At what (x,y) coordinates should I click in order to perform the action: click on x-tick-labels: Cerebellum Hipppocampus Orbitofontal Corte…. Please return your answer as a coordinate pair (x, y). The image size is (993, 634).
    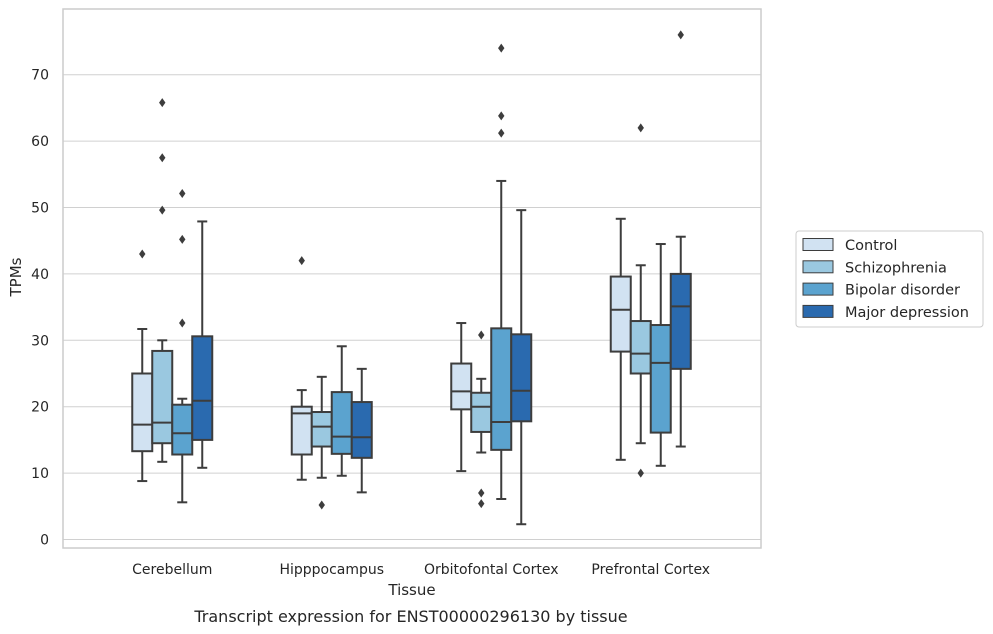
    Looking at the image, I should click on (421, 570).